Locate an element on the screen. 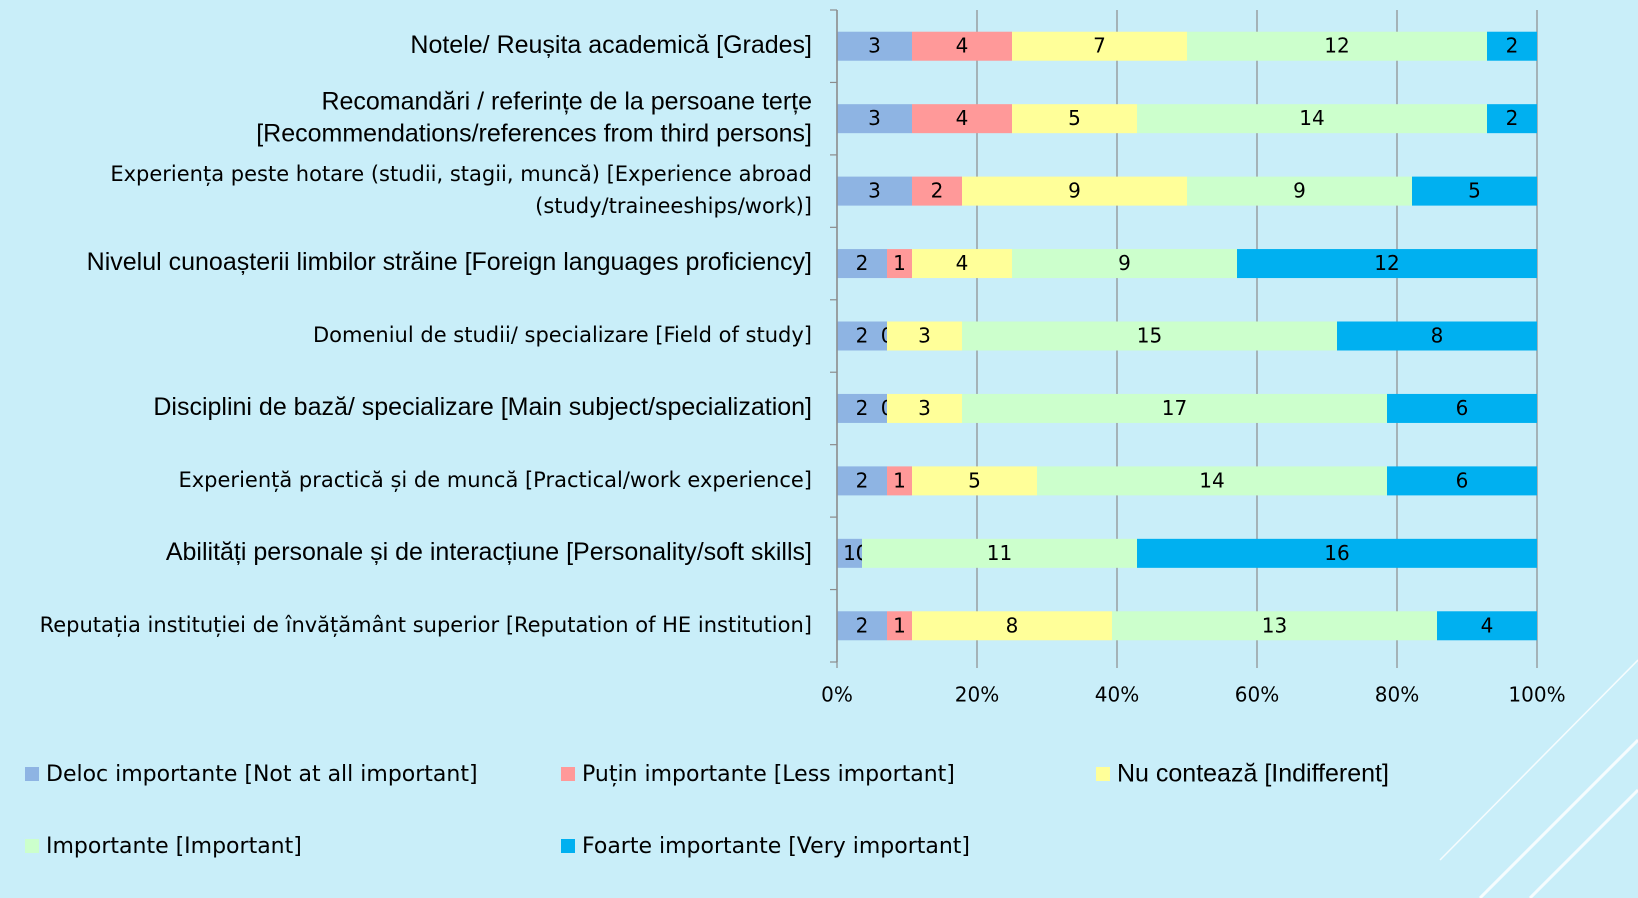 Image resolution: width=1638 pixels, height=898 pixels. value-label: 15 is located at coordinates (1149, 336).